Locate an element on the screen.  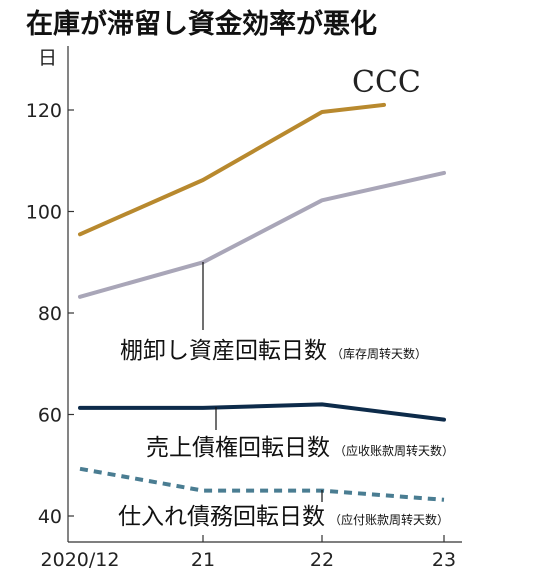
series-label-sales: 売上債権回転日数 （应收账款周转天数） is located at coordinates (300, 448).